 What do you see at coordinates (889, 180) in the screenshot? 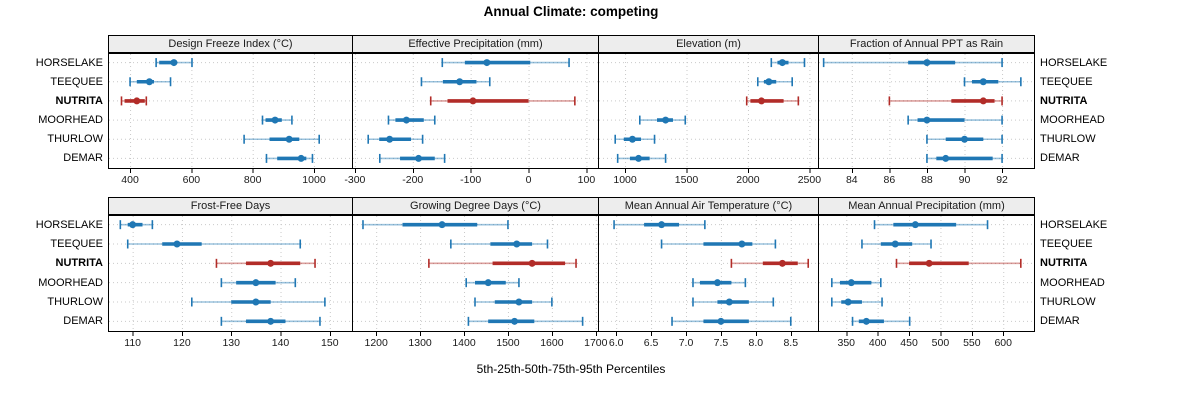
I see `x-tick-label: 86` at bounding box center [889, 180].